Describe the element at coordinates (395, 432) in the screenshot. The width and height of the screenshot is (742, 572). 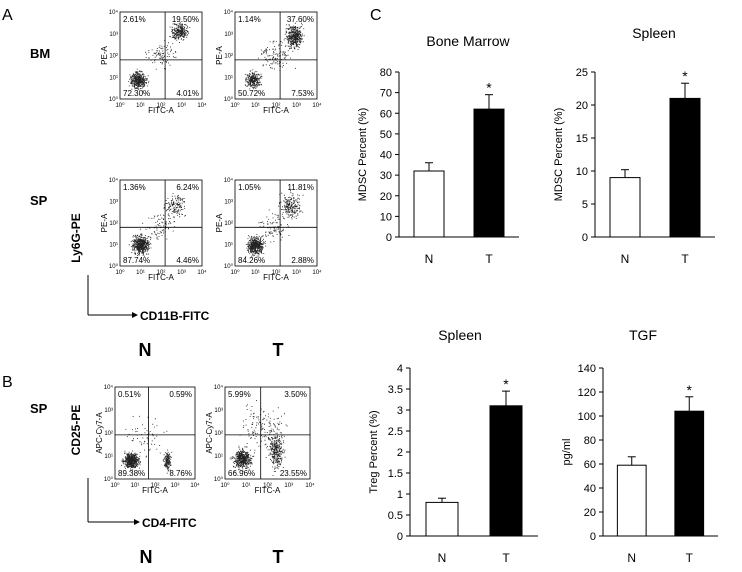
I see `y-tick-label: 2.5` at that location.